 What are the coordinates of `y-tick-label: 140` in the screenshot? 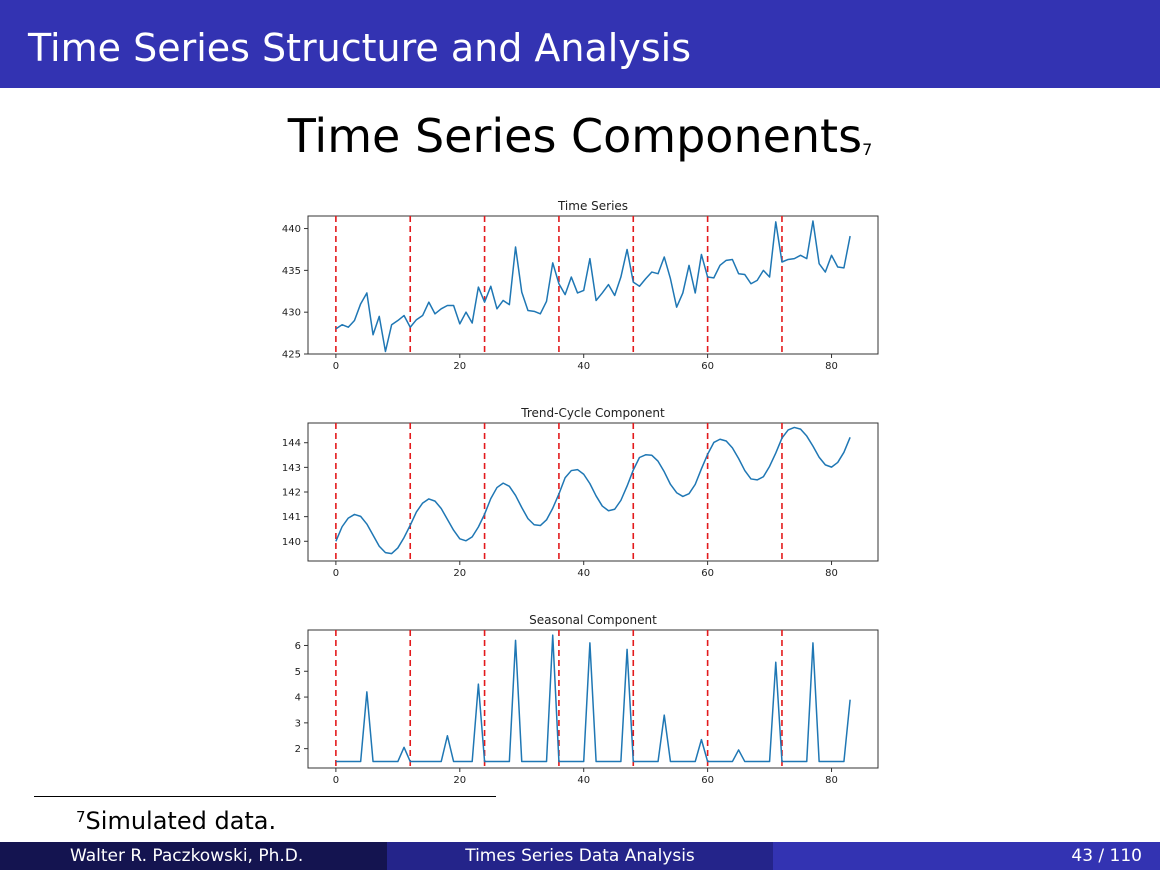 It's located at (291, 542).